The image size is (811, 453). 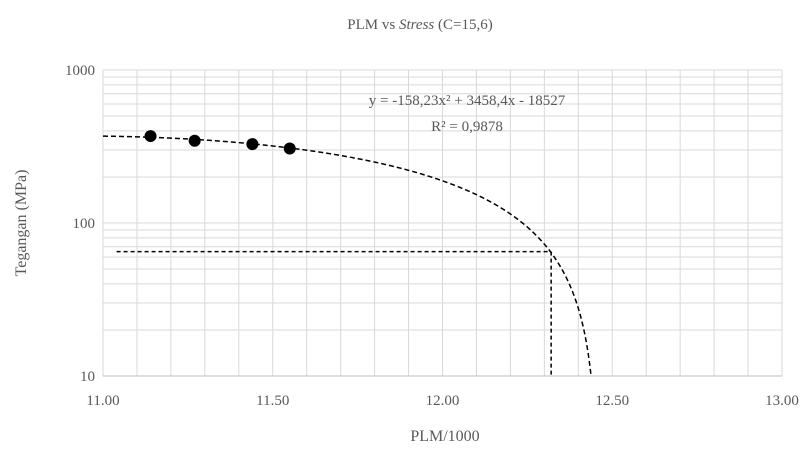 What do you see at coordinates (463, 25) in the screenshot?
I see `chart-title-suffix: (C=15,6)` at bounding box center [463, 25].